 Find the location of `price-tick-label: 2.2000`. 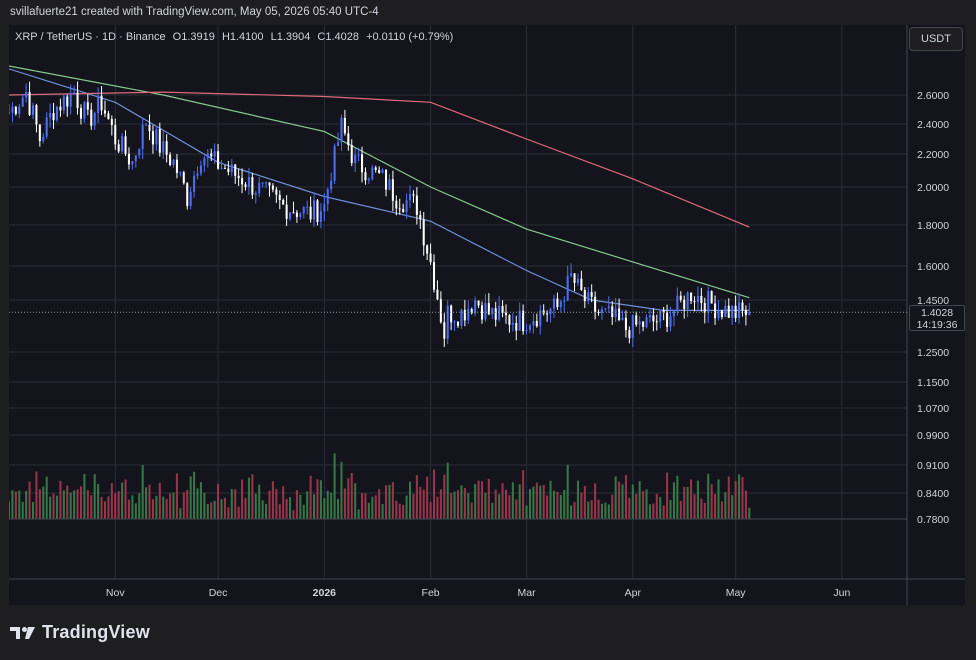

price-tick-label: 2.2000 is located at coordinates (933, 155).